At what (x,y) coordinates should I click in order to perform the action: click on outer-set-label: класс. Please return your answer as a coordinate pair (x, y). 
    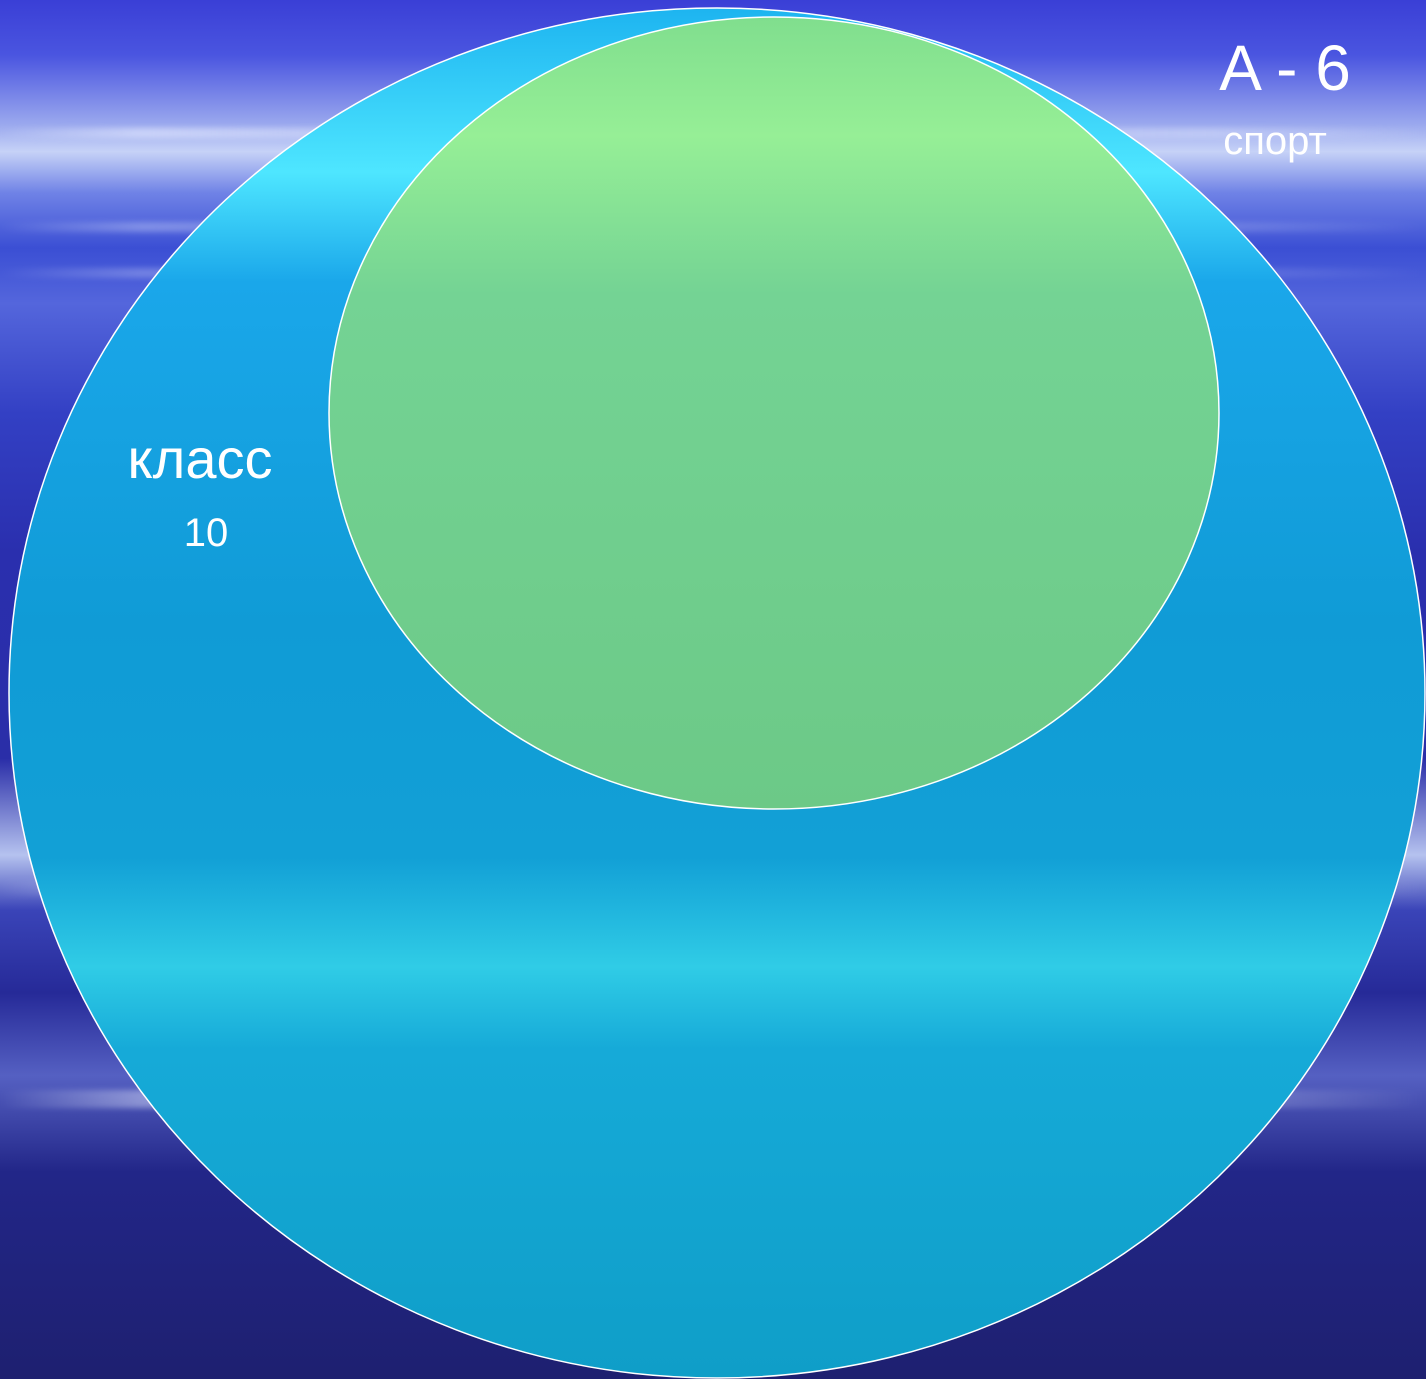
    Looking at the image, I should click on (200, 458).